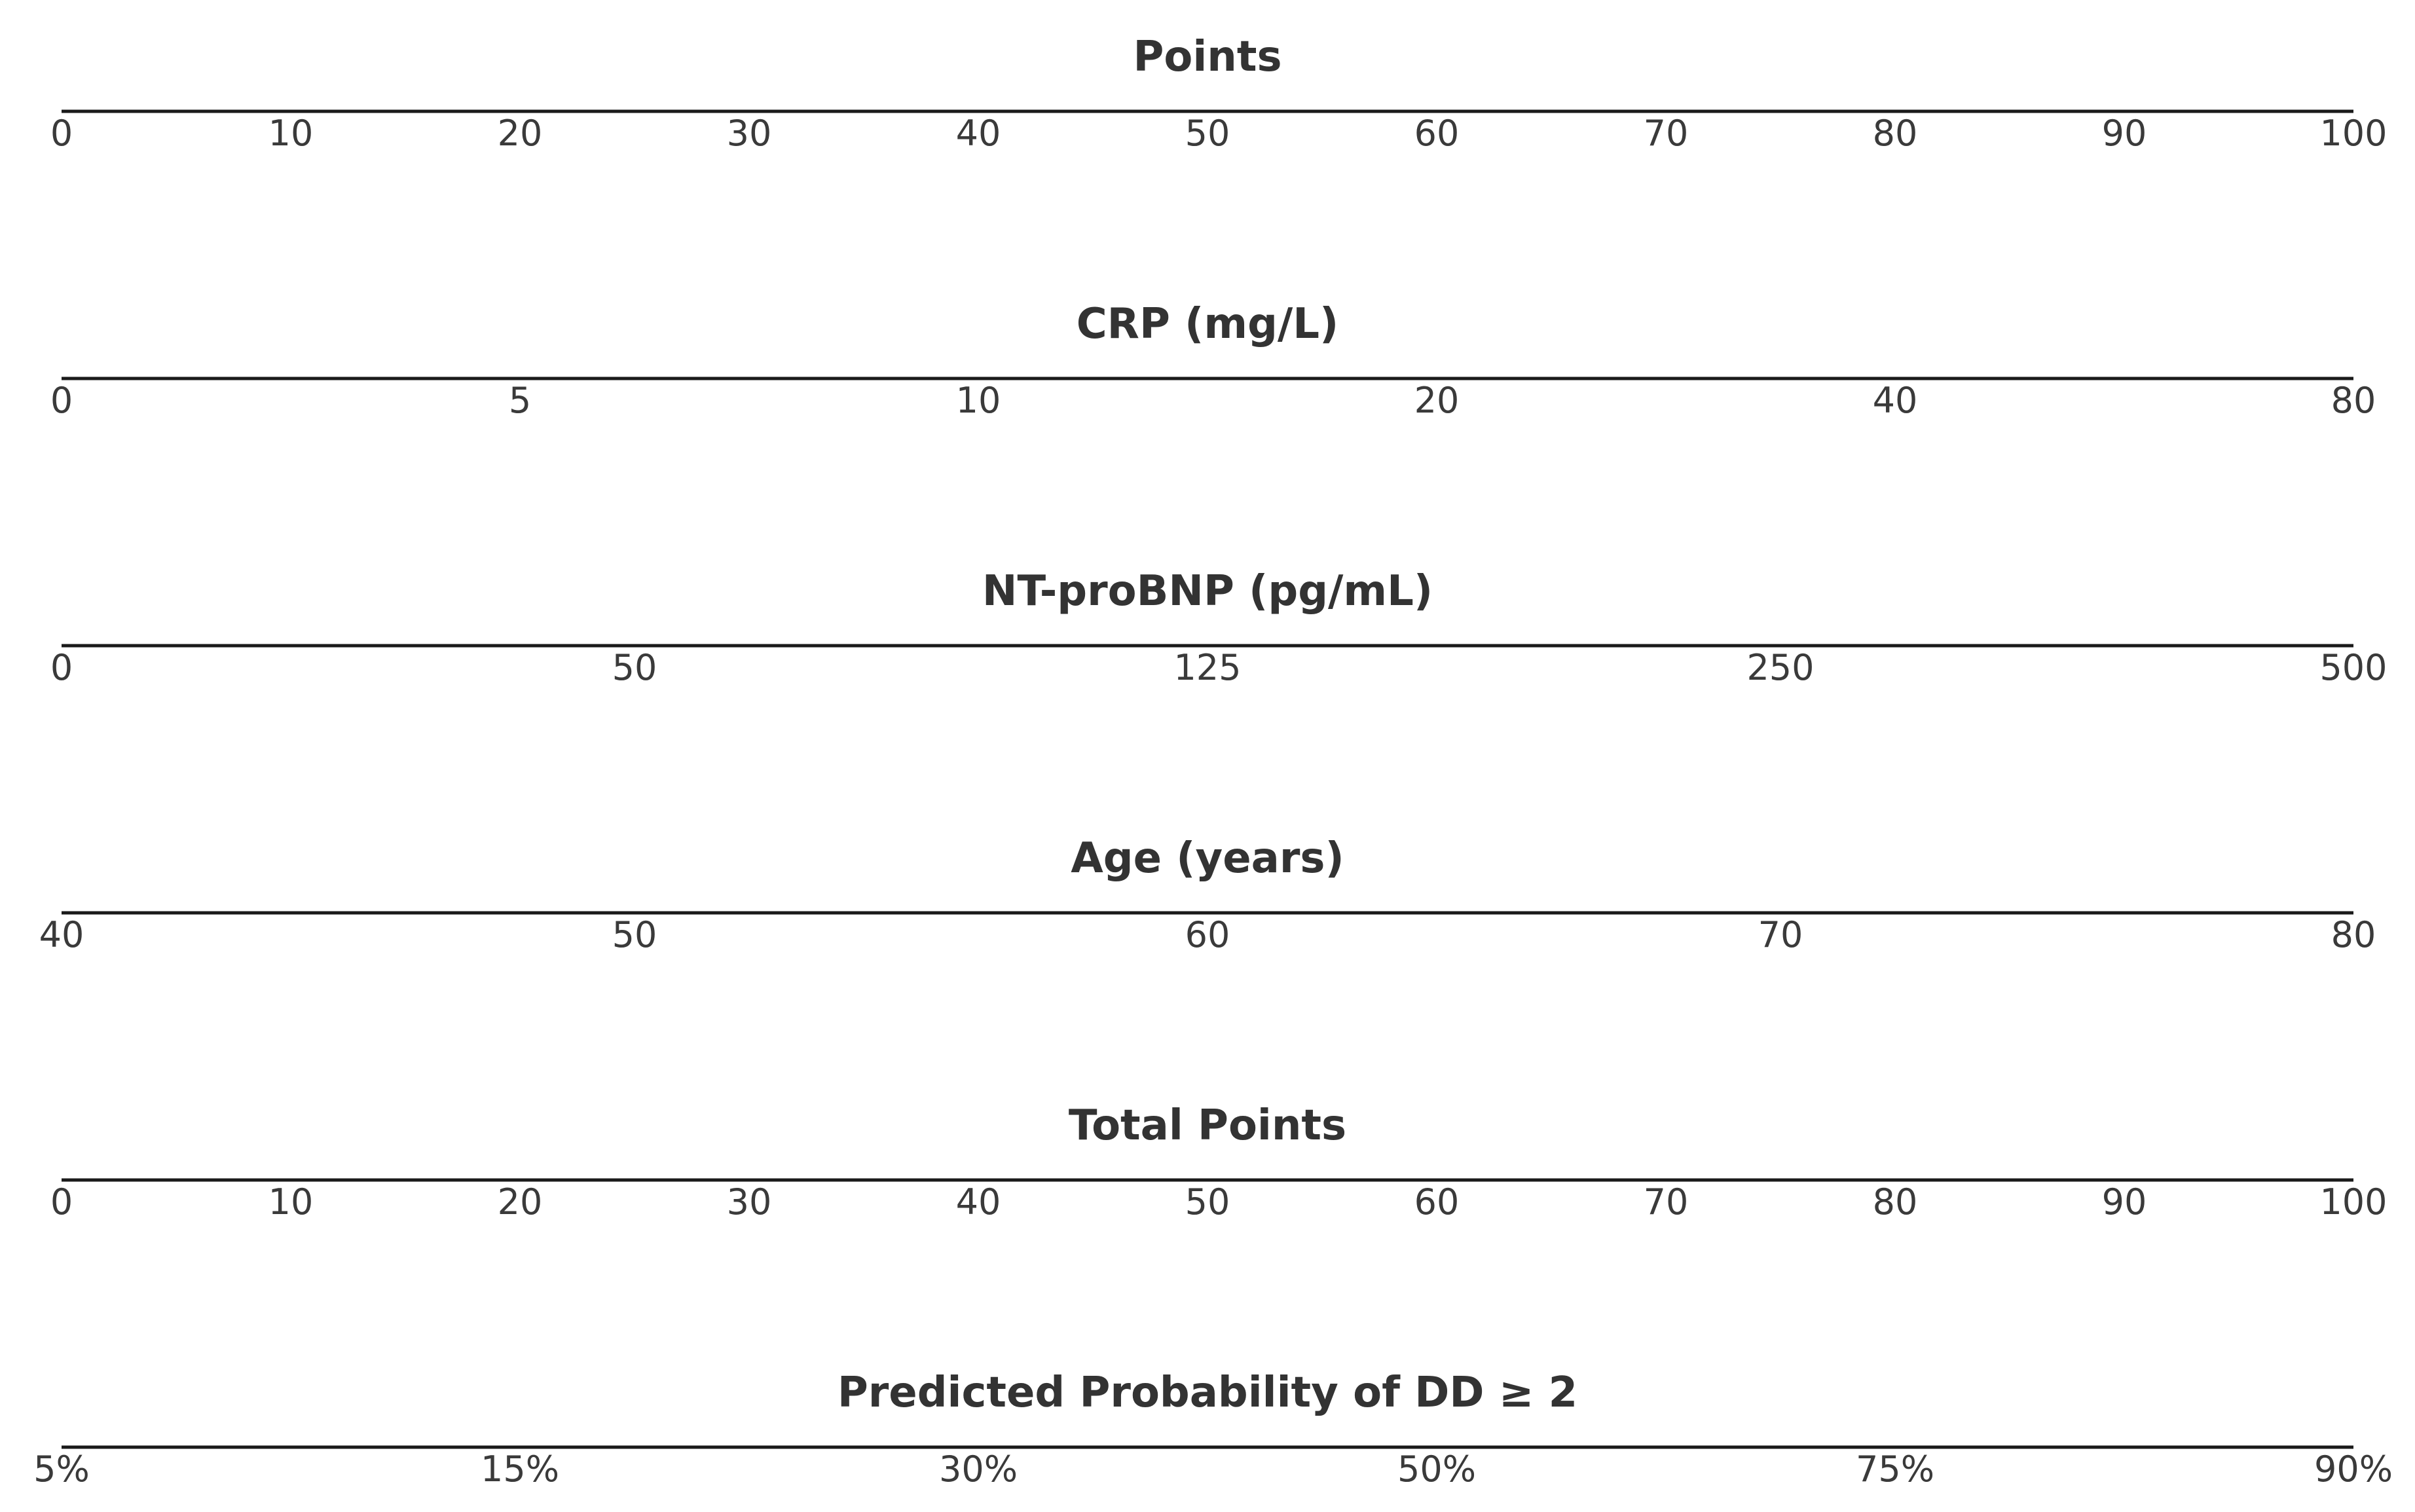 Image resolution: width=2415 pixels, height=1512 pixels. I want to click on axis-crp-mg-l: CRP (mg/L) 0 5 10 20 40 80, so click(1213, 360).